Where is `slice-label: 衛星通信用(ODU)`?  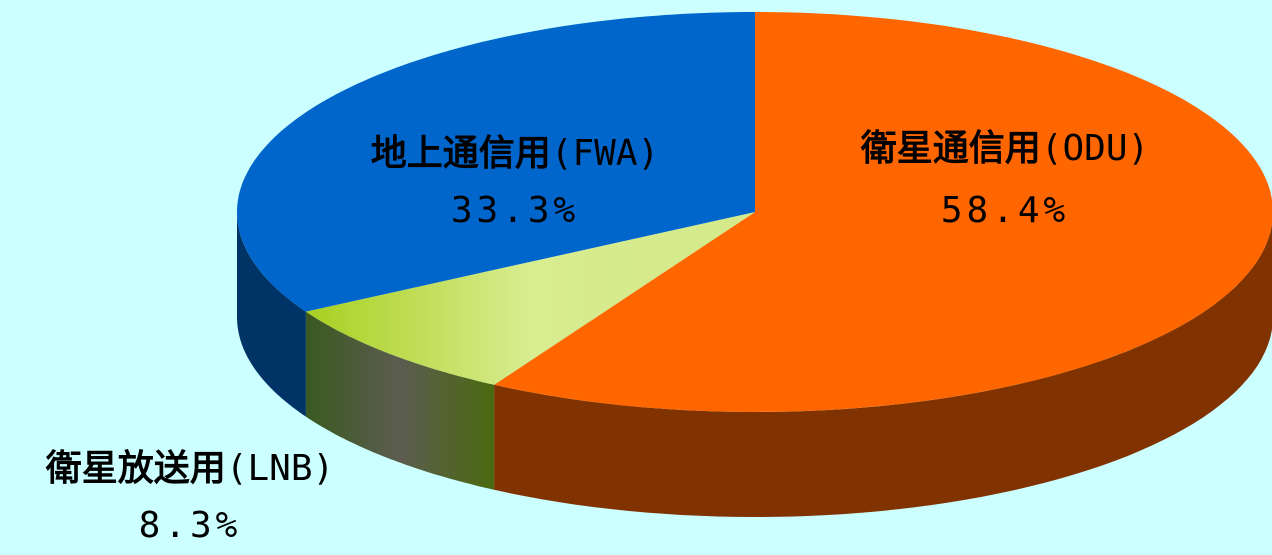
slice-label: 衛星通信用(ODU) is located at coordinates (1004, 148).